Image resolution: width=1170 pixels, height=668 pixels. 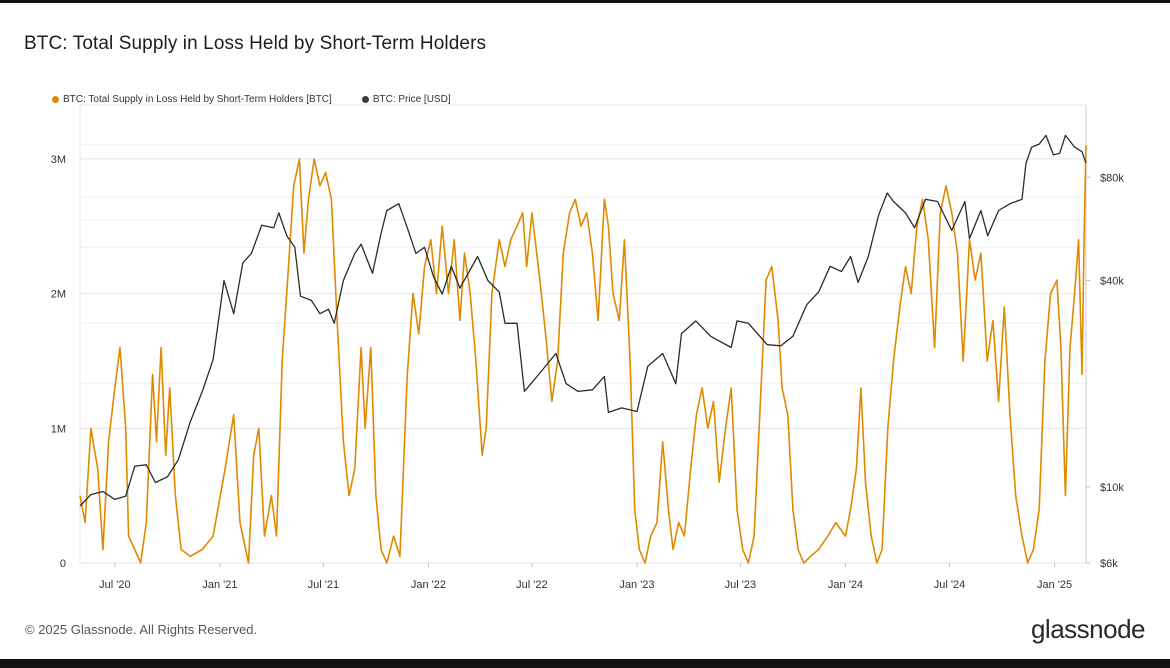 I want to click on x-tick-label: Jan '21, so click(x=219, y=585).